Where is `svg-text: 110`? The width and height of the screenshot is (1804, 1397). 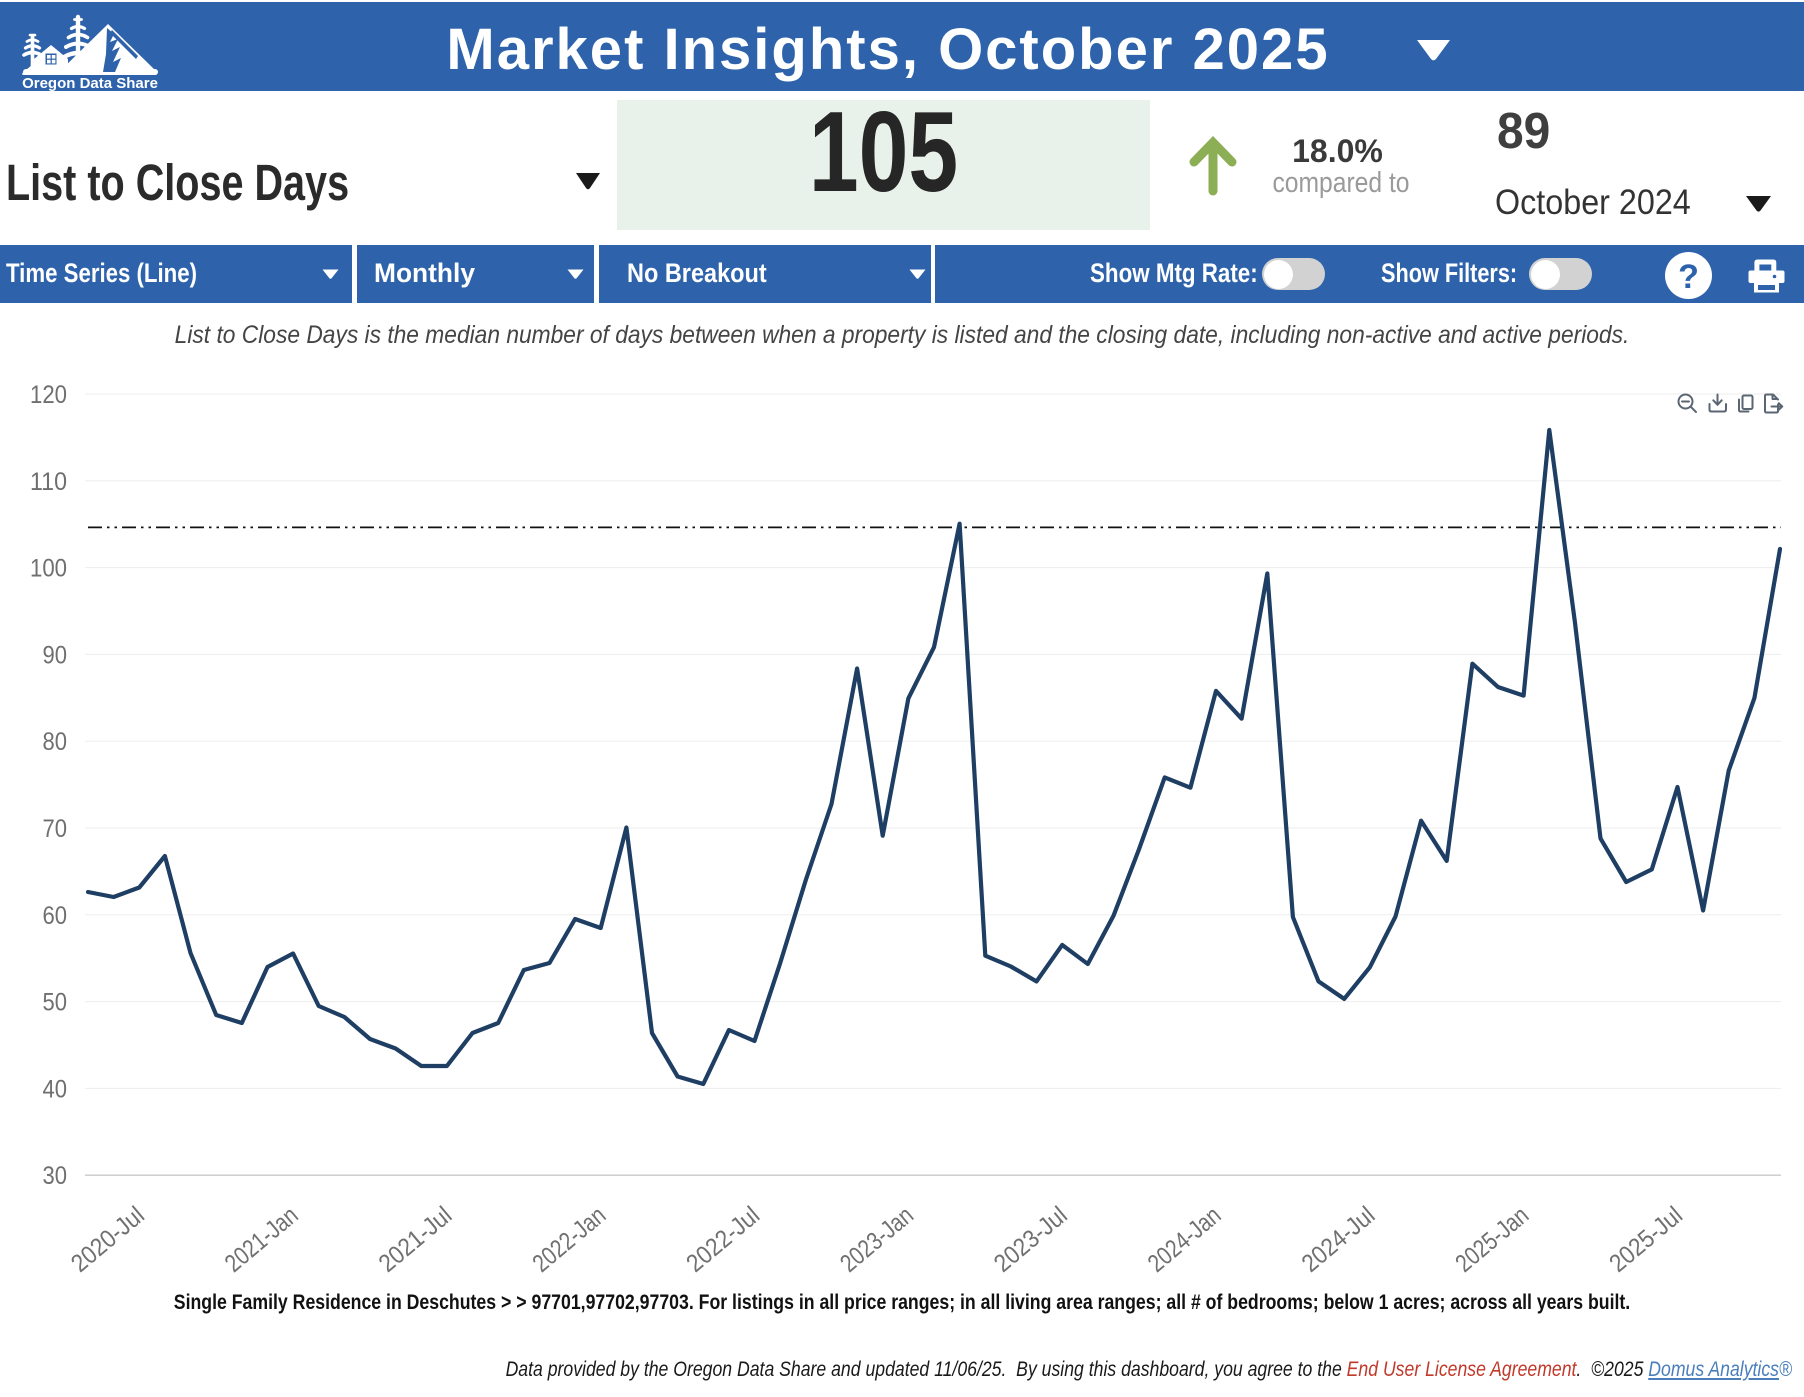
svg-text: 110 is located at coordinates (48, 482).